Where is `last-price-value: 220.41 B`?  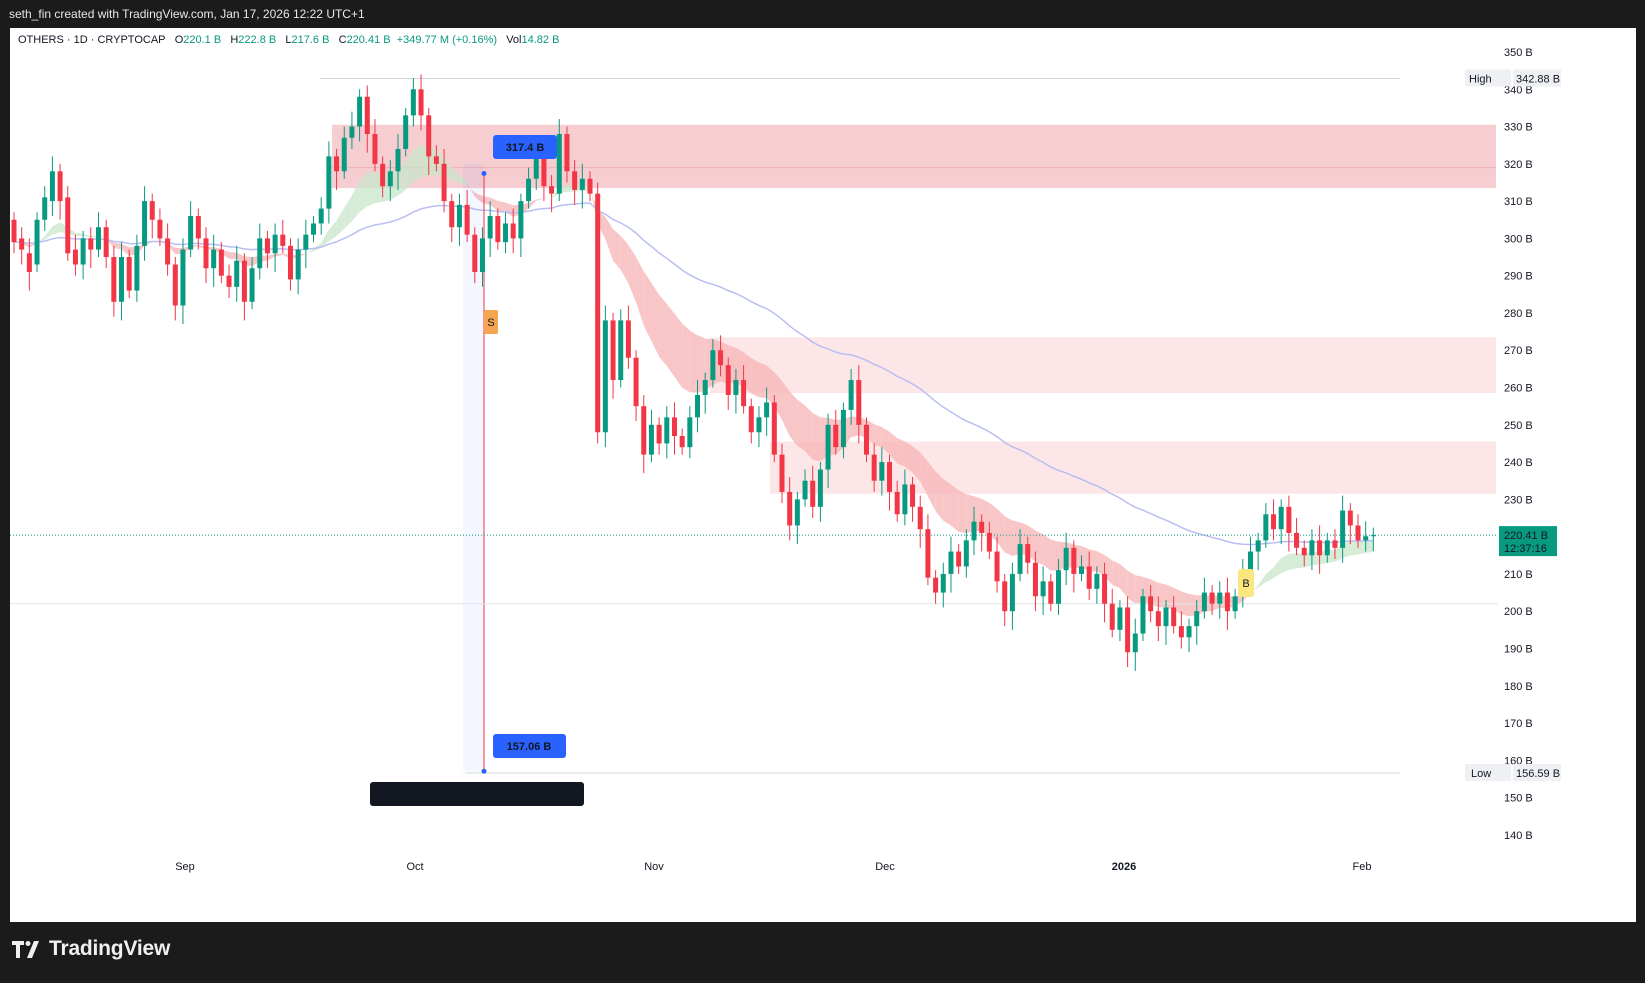 last-price-value: 220.41 B is located at coordinates (1526, 536).